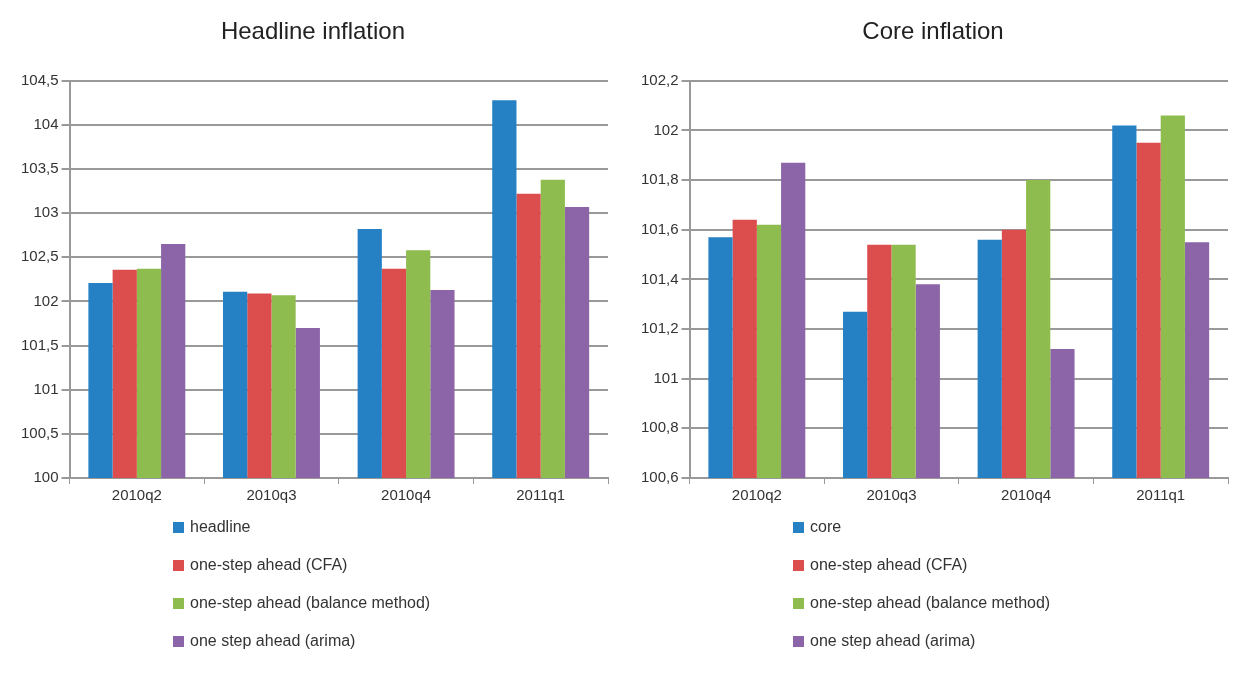  I want to click on y-tick-label: 101,2, so click(659, 328).